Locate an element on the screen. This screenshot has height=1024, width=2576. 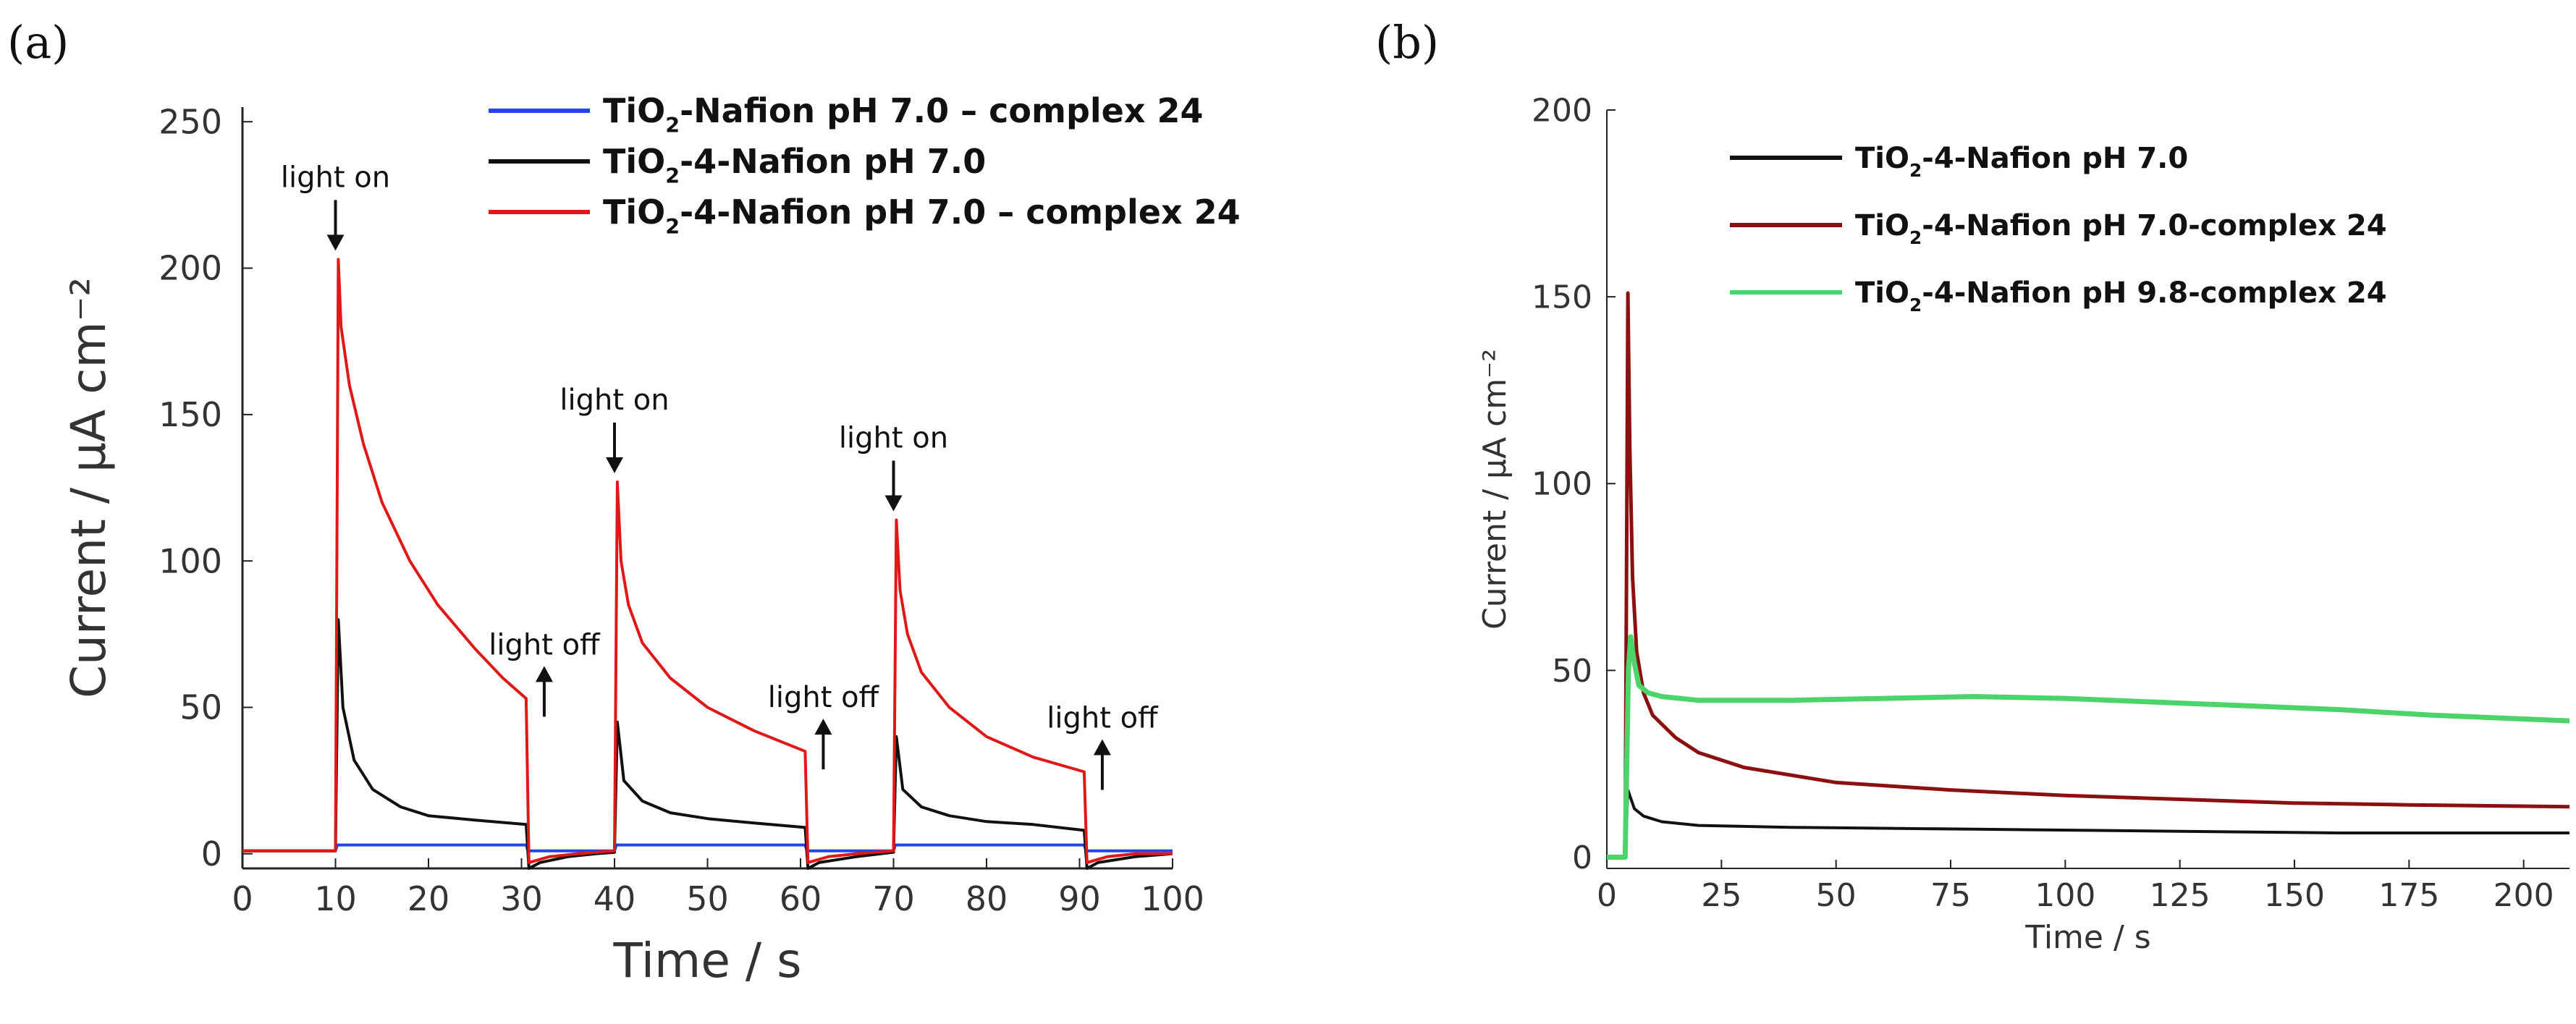
legend-entry: TiO2-4-Nafion pH 9.8-complex 24 is located at coordinates (2121, 296).